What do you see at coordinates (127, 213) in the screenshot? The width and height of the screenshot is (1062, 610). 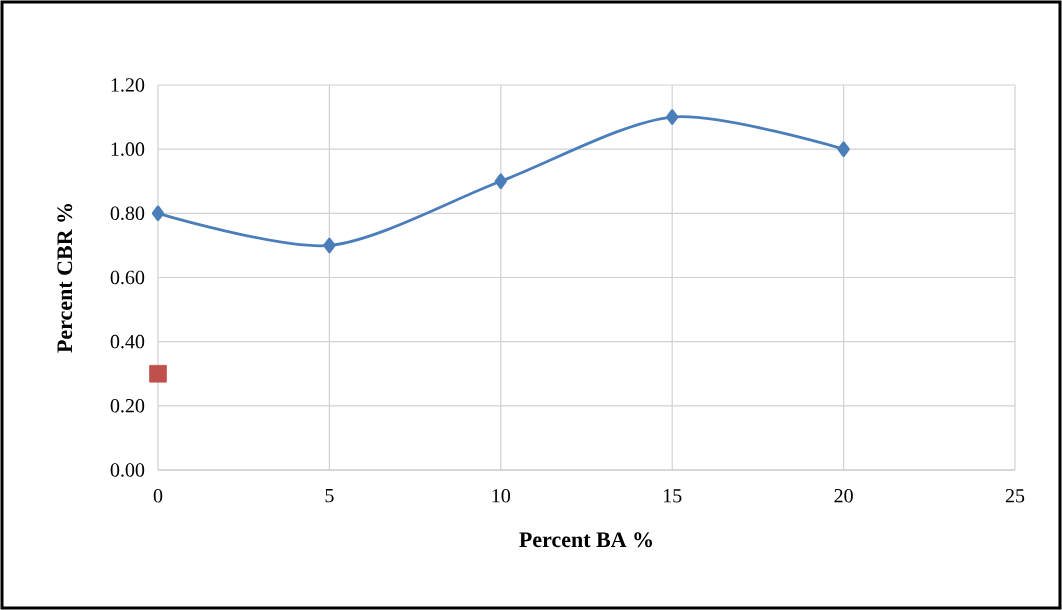 I see `y-tick-label: 0.80` at bounding box center [127, 213].